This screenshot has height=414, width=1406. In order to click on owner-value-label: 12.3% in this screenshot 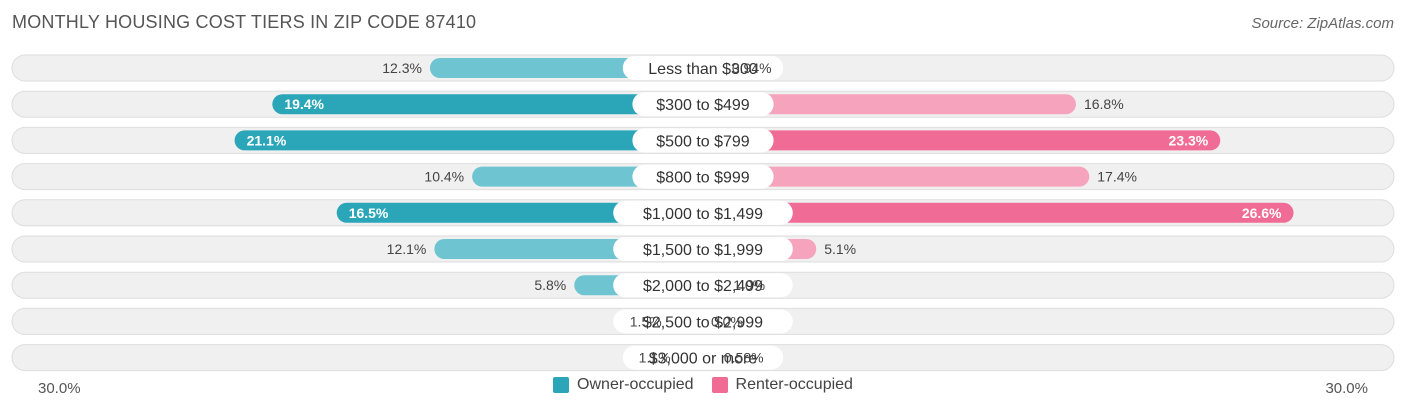, I will do `click(402, 68)`.